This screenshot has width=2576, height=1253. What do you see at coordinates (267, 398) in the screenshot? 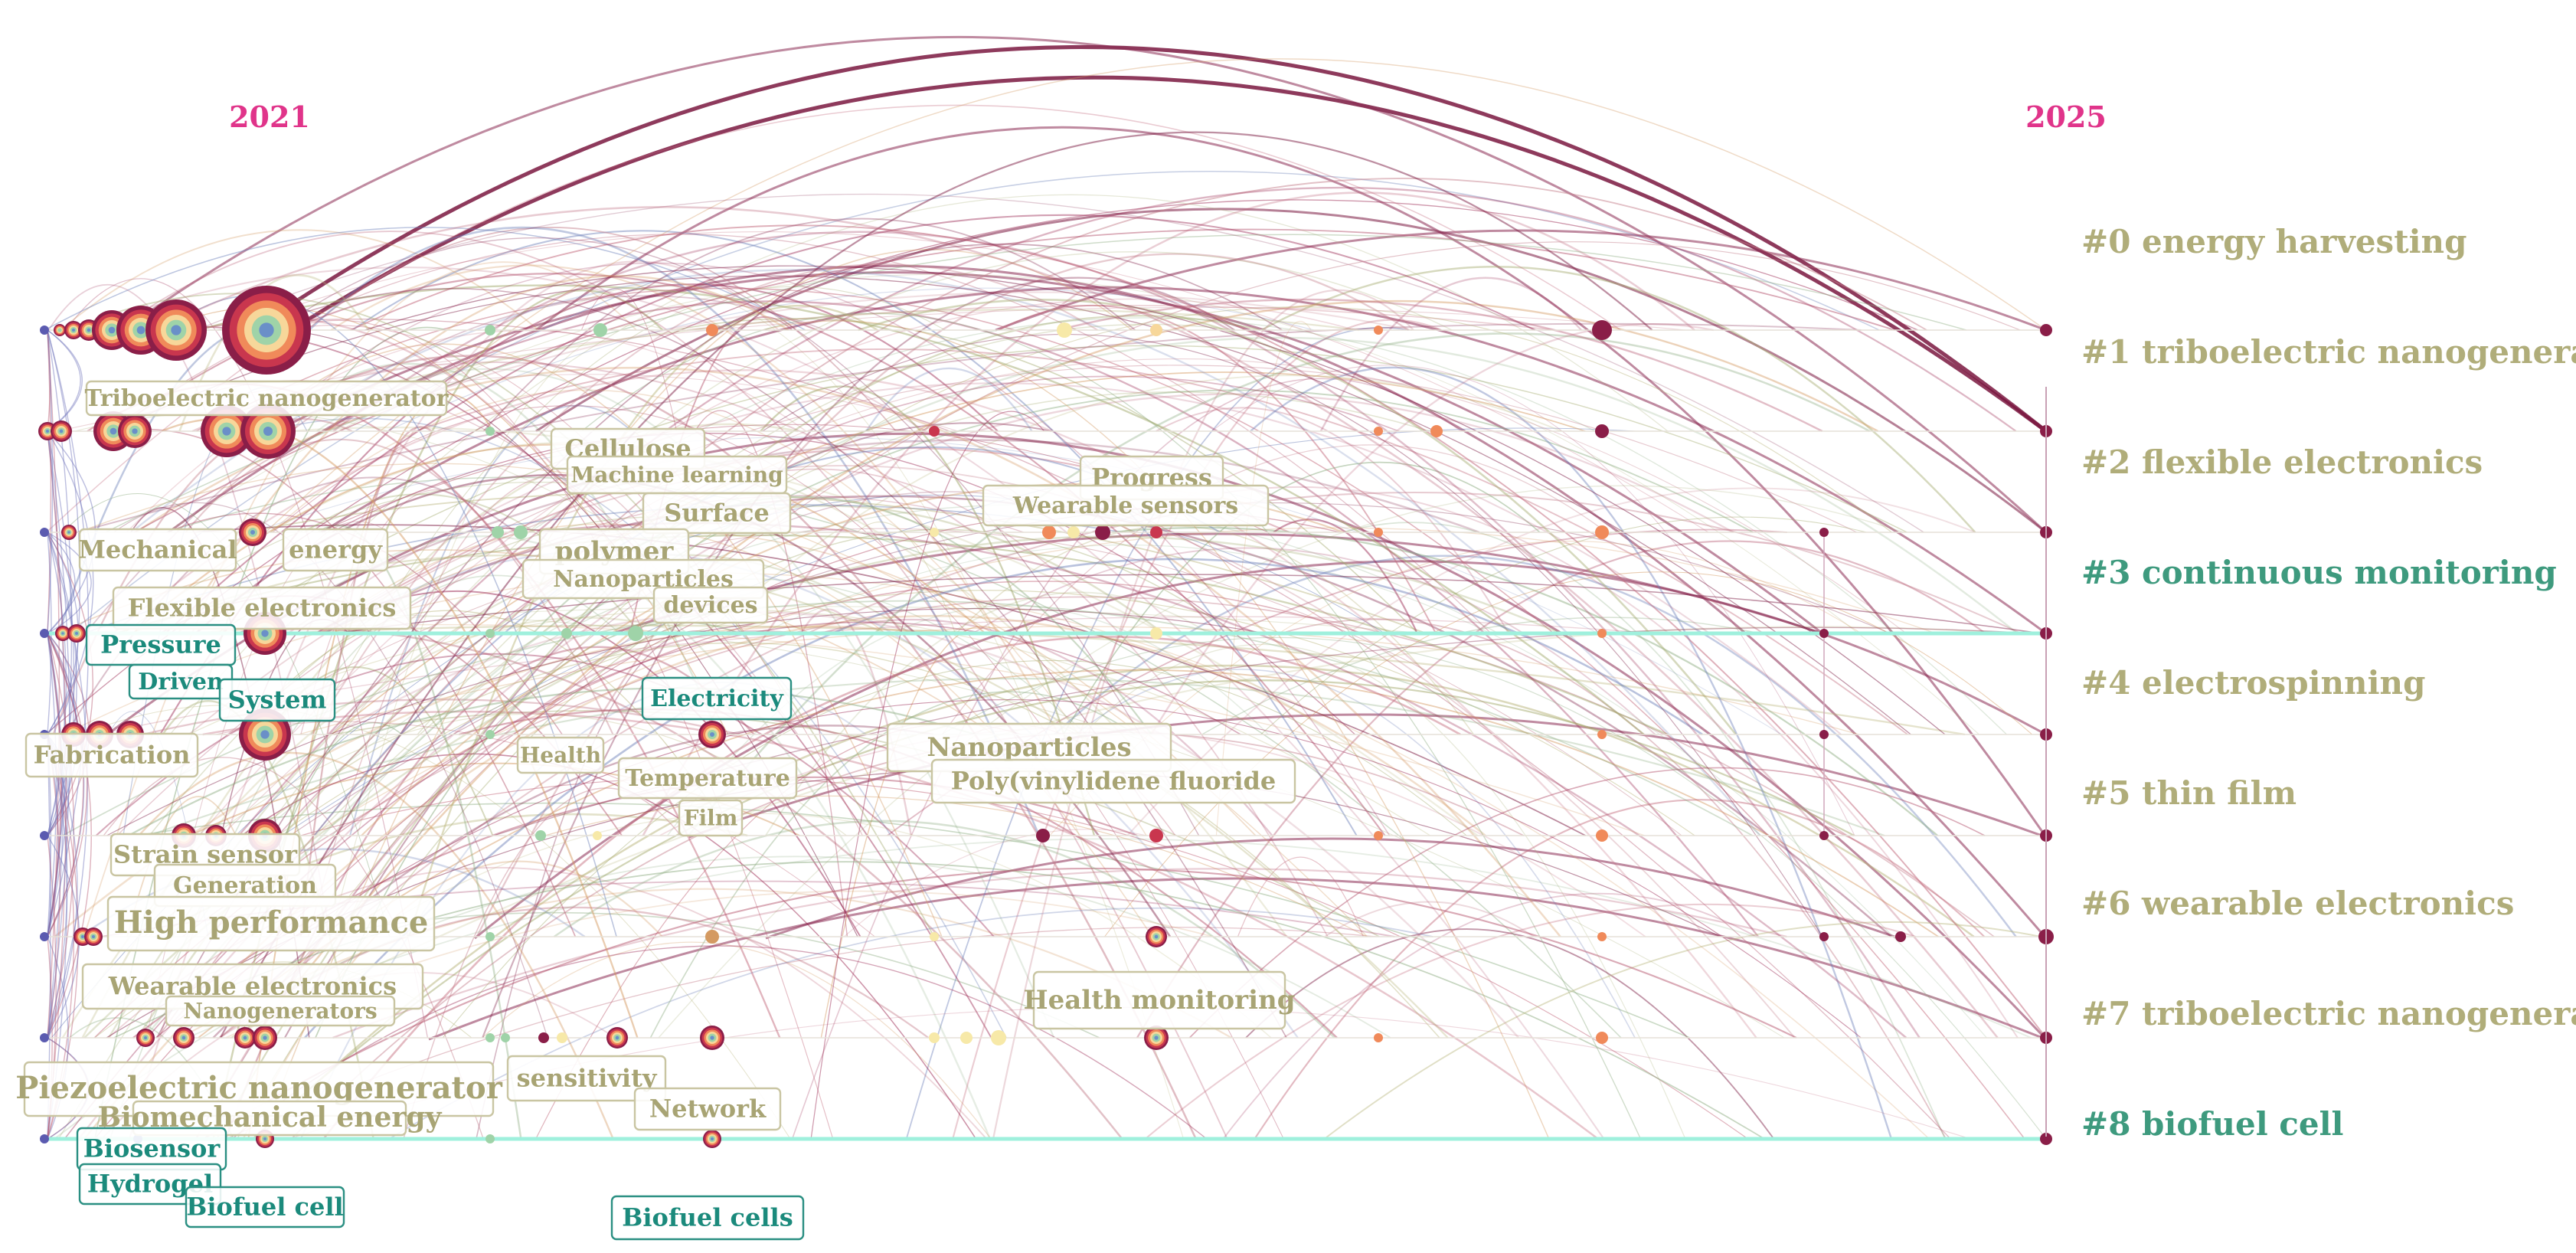
I see `keyword-label: Triboelectric nanogenerator` at bounding box center [267, 398].